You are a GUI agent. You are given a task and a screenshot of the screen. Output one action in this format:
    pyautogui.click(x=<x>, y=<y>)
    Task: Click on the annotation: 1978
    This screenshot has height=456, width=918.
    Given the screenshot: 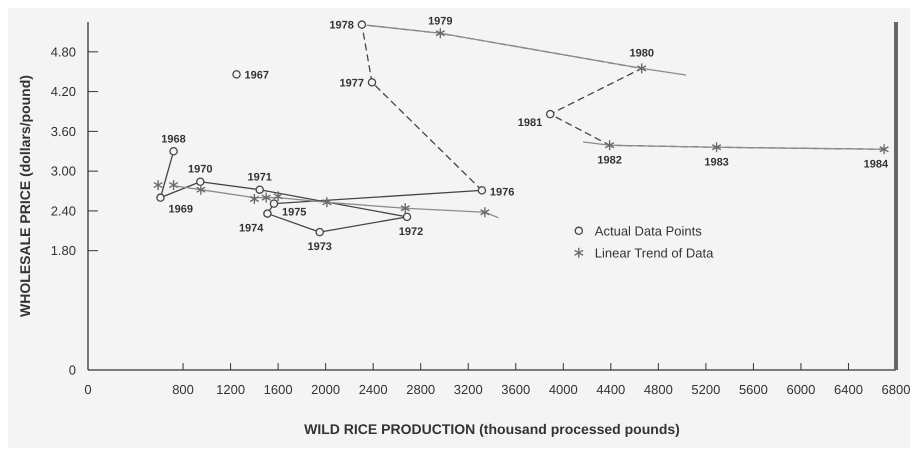 What is the action you would take?
    pyautogui.click(x=341, y=26)
    